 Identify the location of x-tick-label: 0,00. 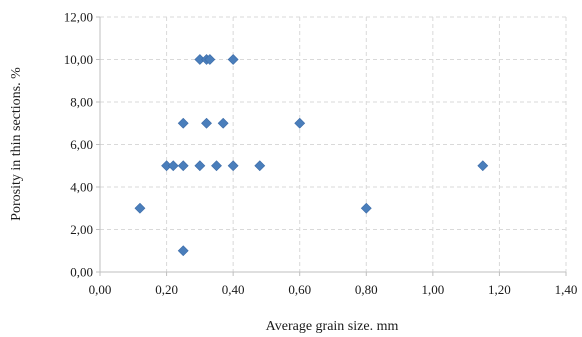
(100, 289).